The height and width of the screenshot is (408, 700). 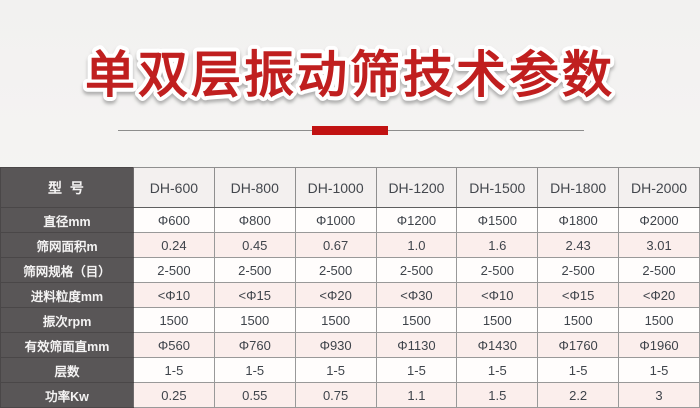 I want to click on value-cell: Φ560, so click(x=174, y=345).